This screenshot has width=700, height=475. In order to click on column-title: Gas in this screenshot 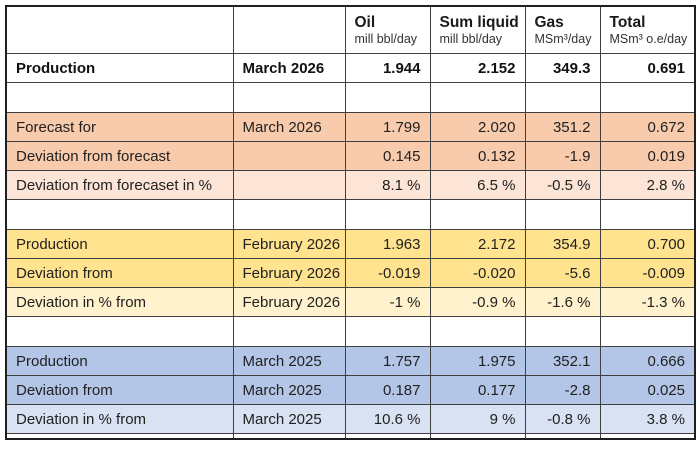, I will do `click(549, 22)`.